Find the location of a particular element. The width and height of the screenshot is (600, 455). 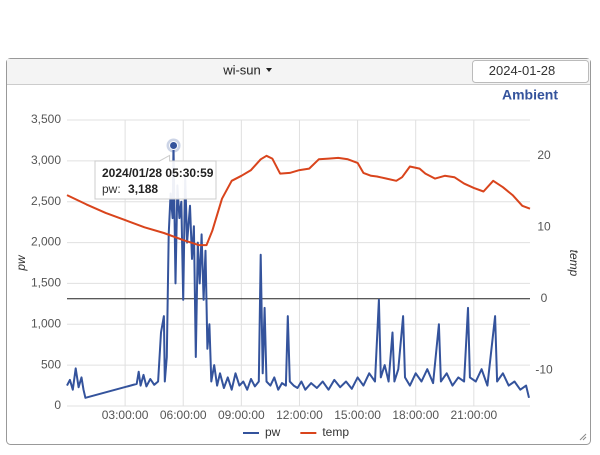

date-input is located at coordinates (530, 71).